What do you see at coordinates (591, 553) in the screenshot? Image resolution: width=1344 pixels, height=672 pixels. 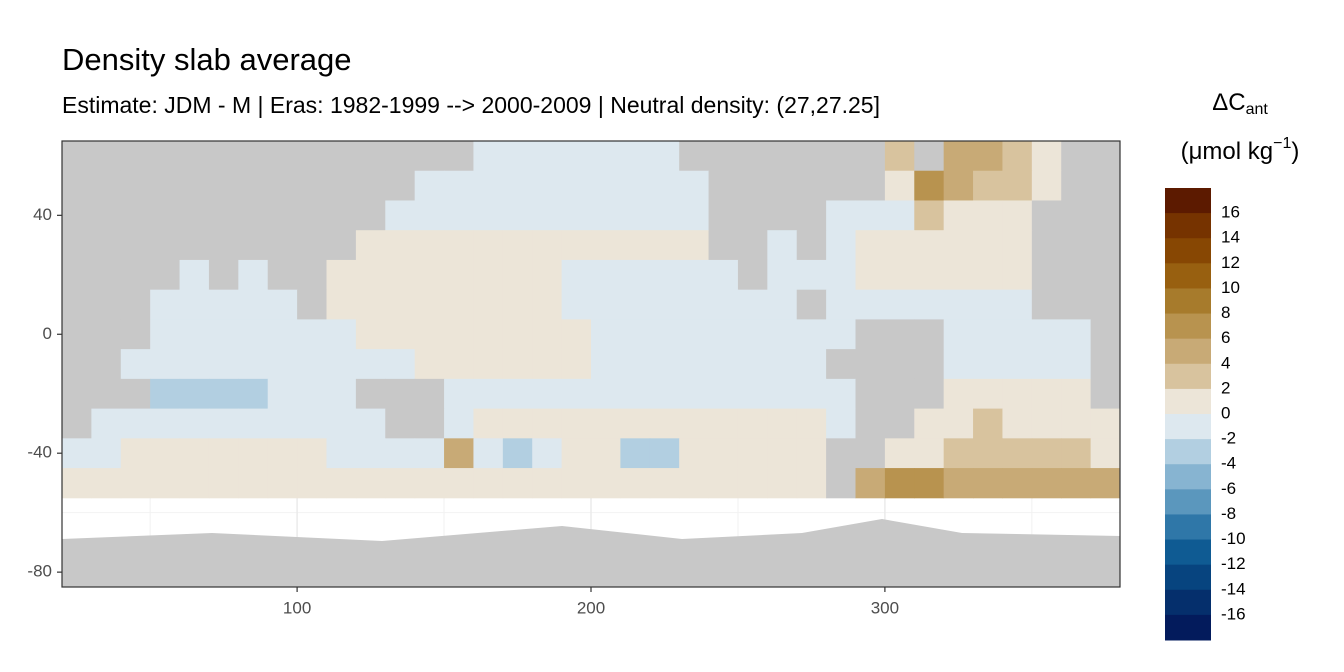 I see `antarctica` at bounding box center [591, 553].